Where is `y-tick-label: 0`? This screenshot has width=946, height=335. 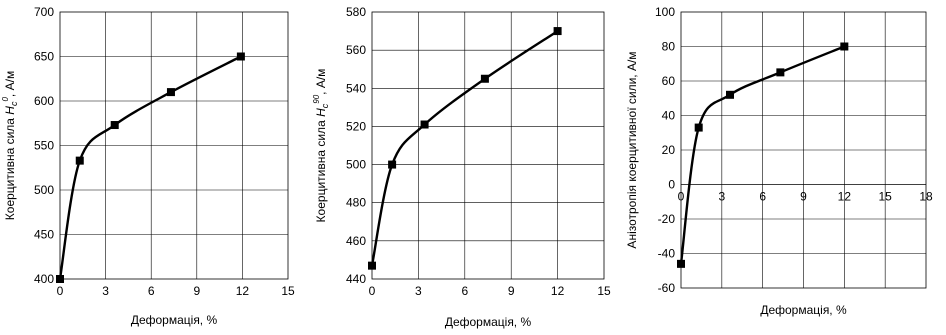 y-tick-label: 0 is located at coordinates (671, 185).